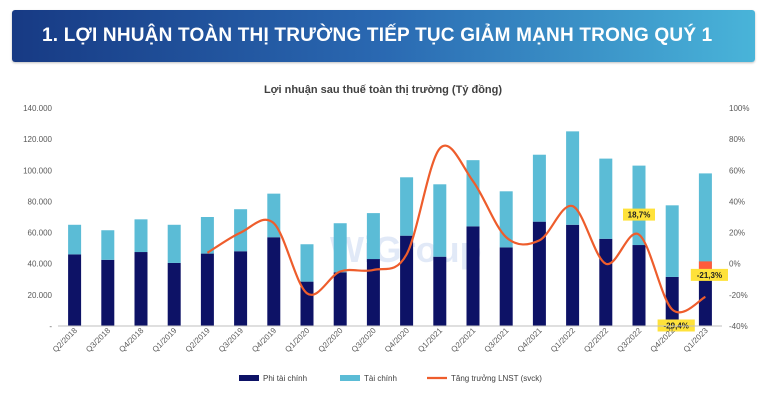 The image size is (765, 400). I want to click on y-left-tick-label: 100.000, so click(37, 170).